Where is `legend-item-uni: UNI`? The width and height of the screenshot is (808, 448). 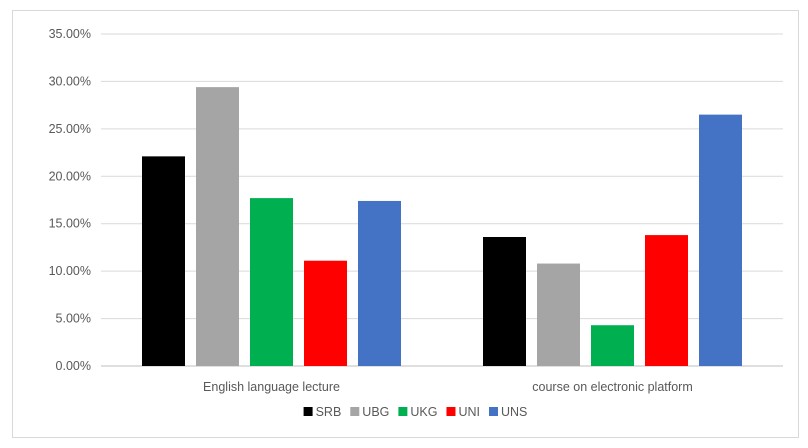
legend-item-uni: UNI is located at coordinates (463, 412).